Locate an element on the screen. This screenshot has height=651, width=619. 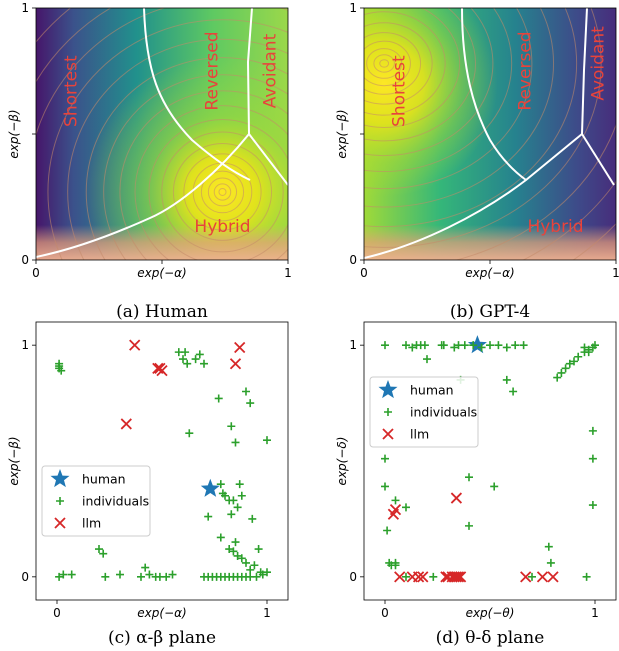
legend-marker-individuals is located at coordinates (60, 501).